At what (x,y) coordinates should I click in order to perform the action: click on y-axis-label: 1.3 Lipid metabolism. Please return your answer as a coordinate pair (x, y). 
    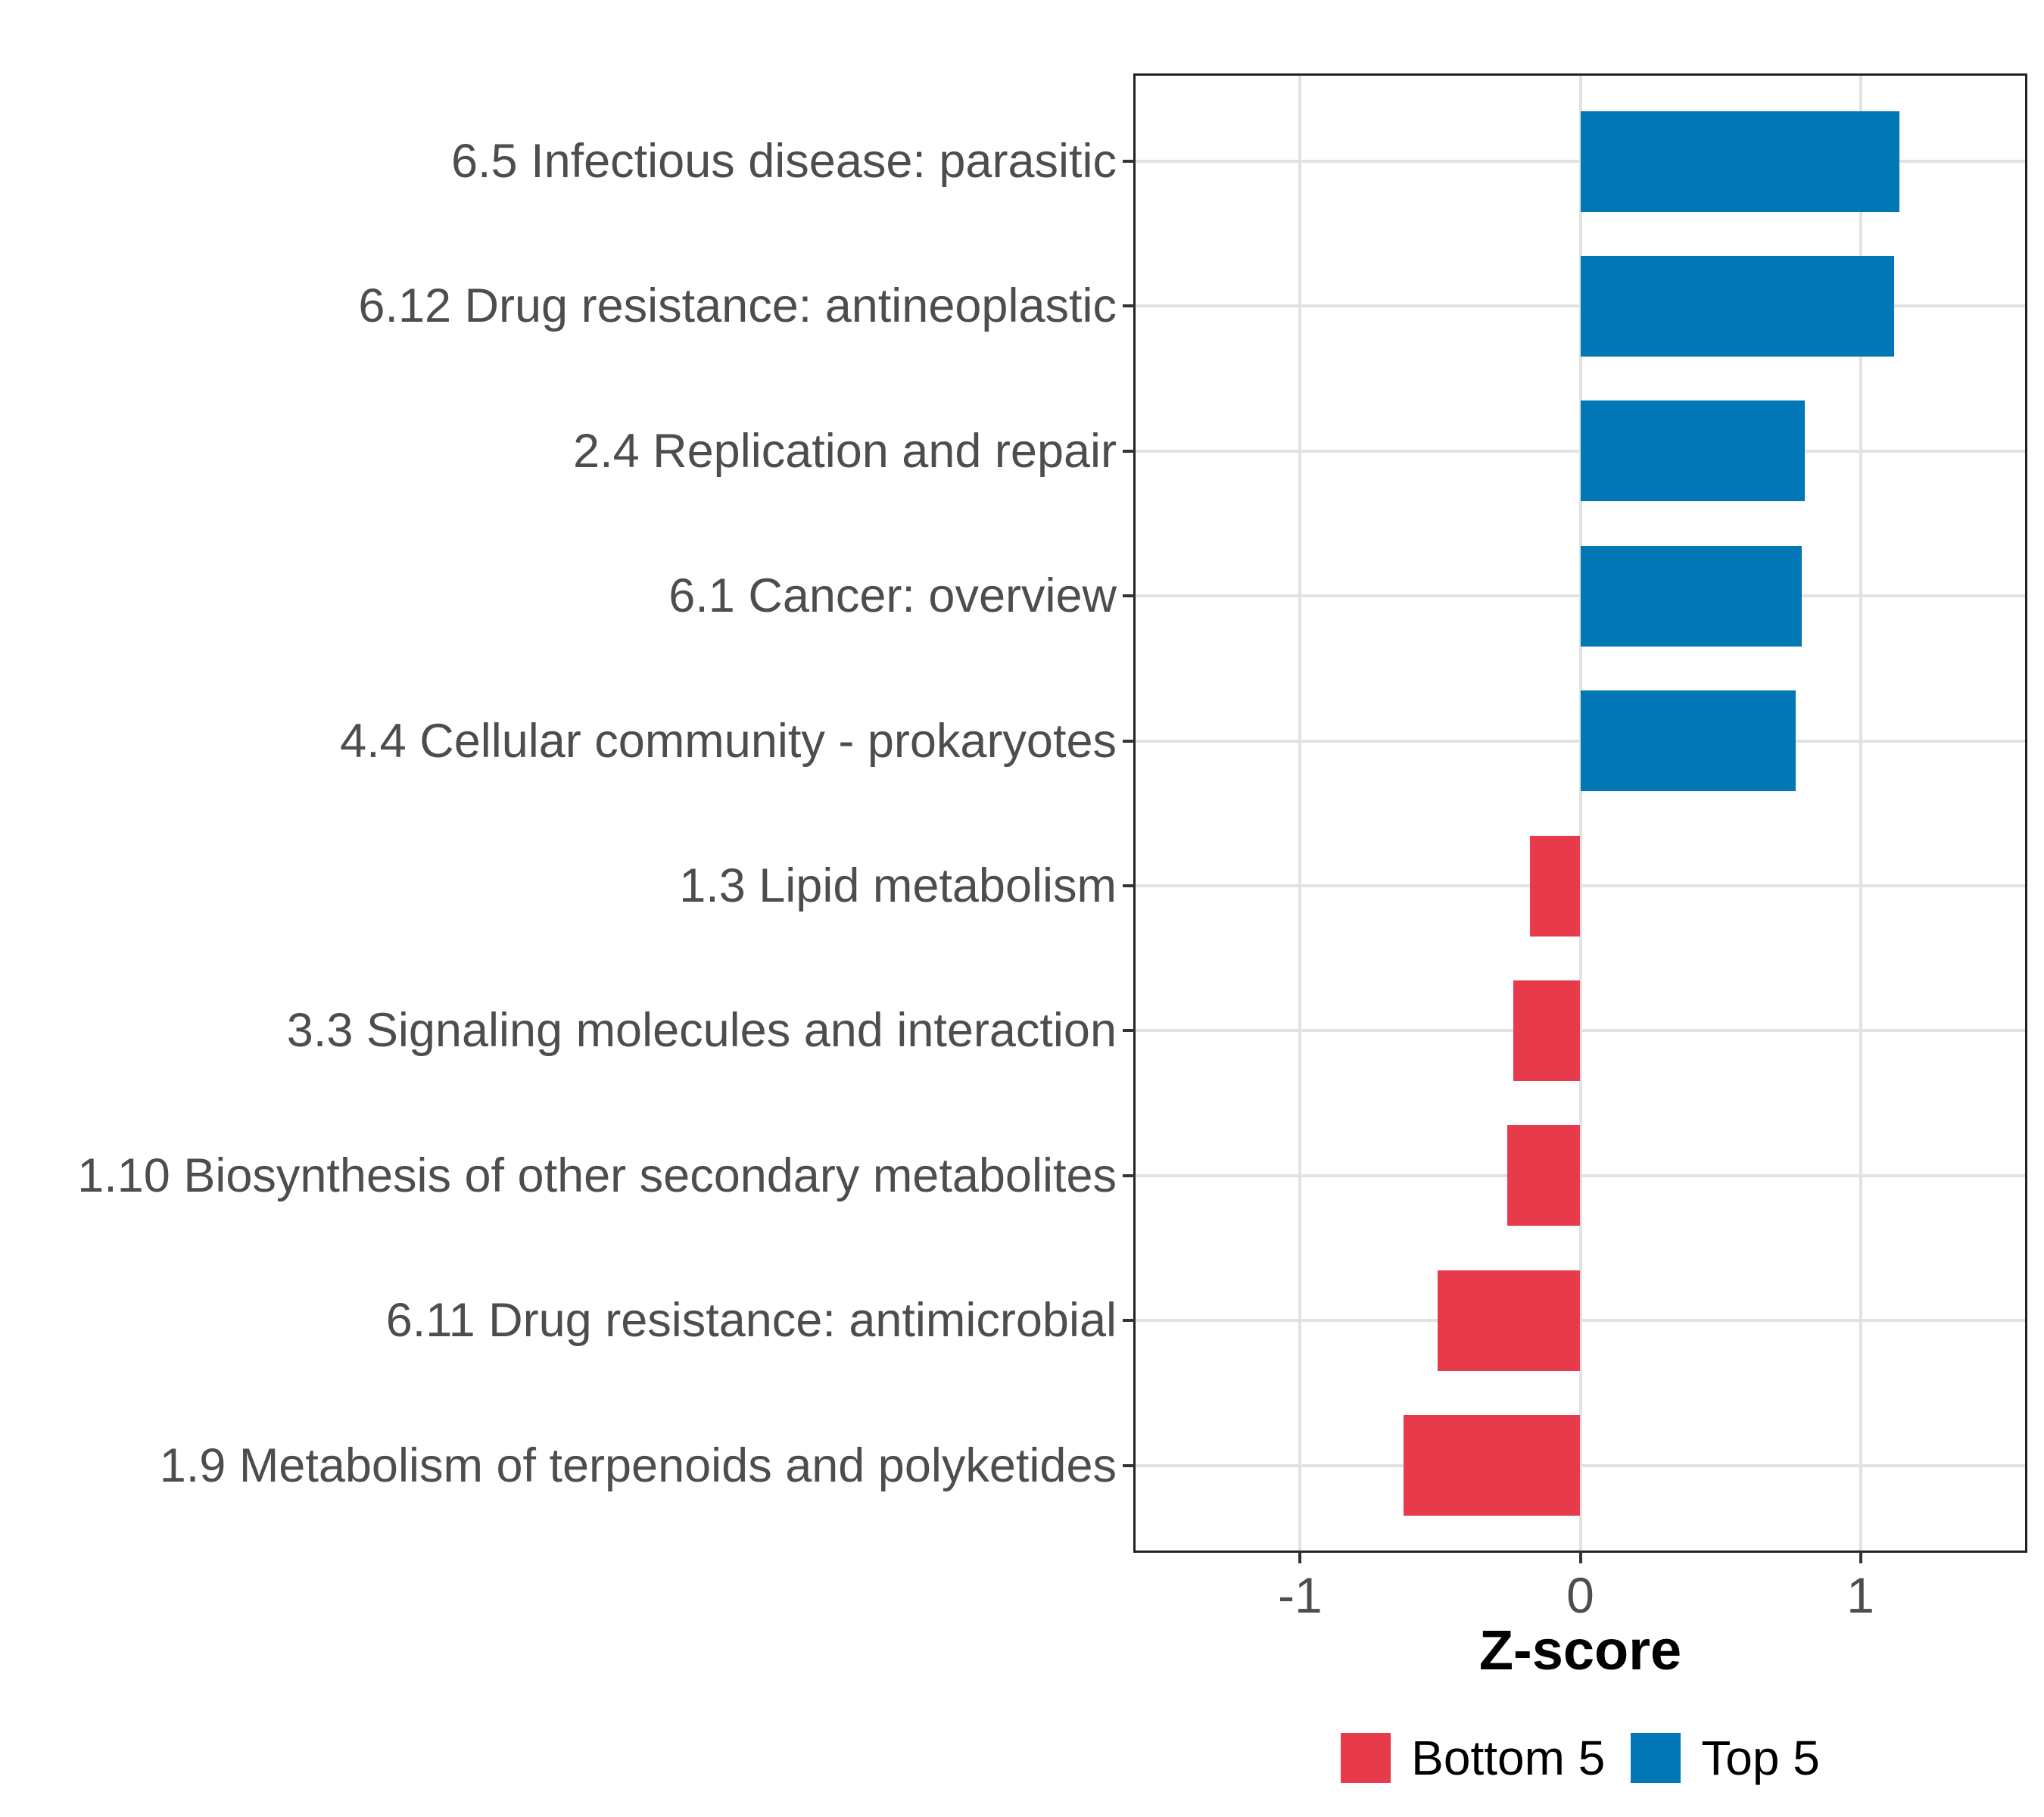
    Looking at the image, I should click on (898, 885).